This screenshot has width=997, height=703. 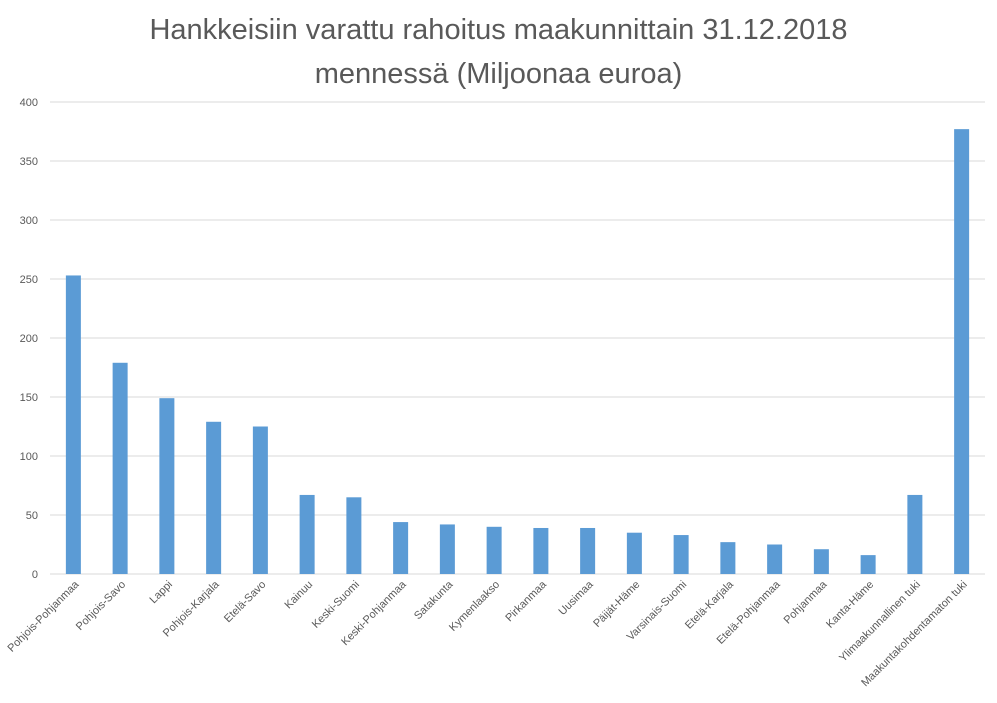 I want to click on x-tick-label: Pohjanmaa, so click(x=806, y=602).